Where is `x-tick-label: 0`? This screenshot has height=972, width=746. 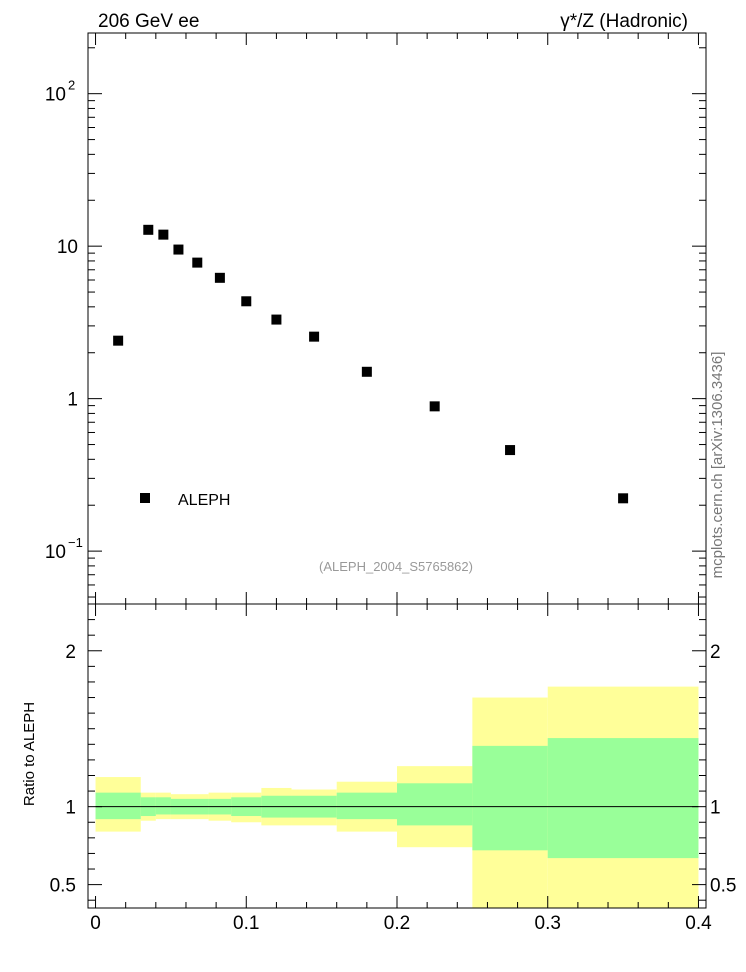
x-tick-label: 0 is located at coordinates (95, 923).